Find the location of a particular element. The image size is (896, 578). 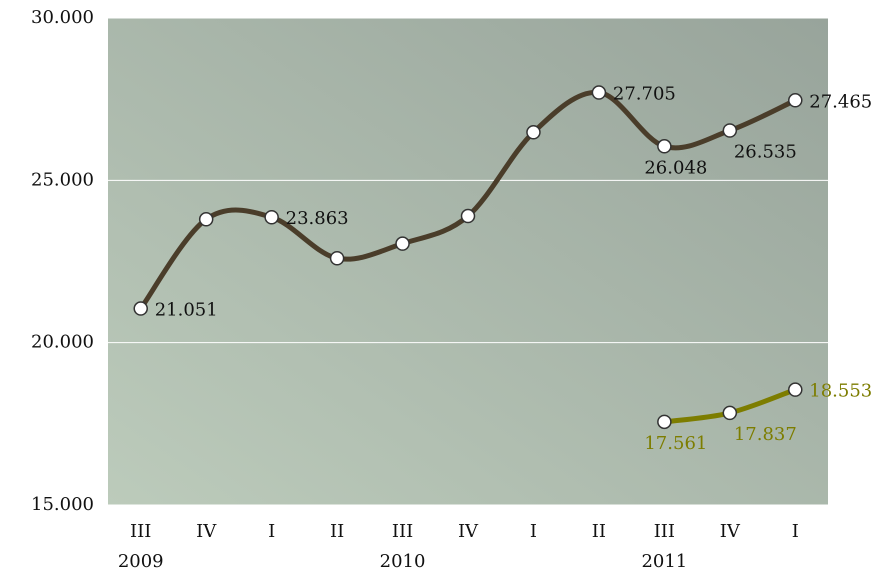

data-label: 26.048 is located at coordinates (675, 167).